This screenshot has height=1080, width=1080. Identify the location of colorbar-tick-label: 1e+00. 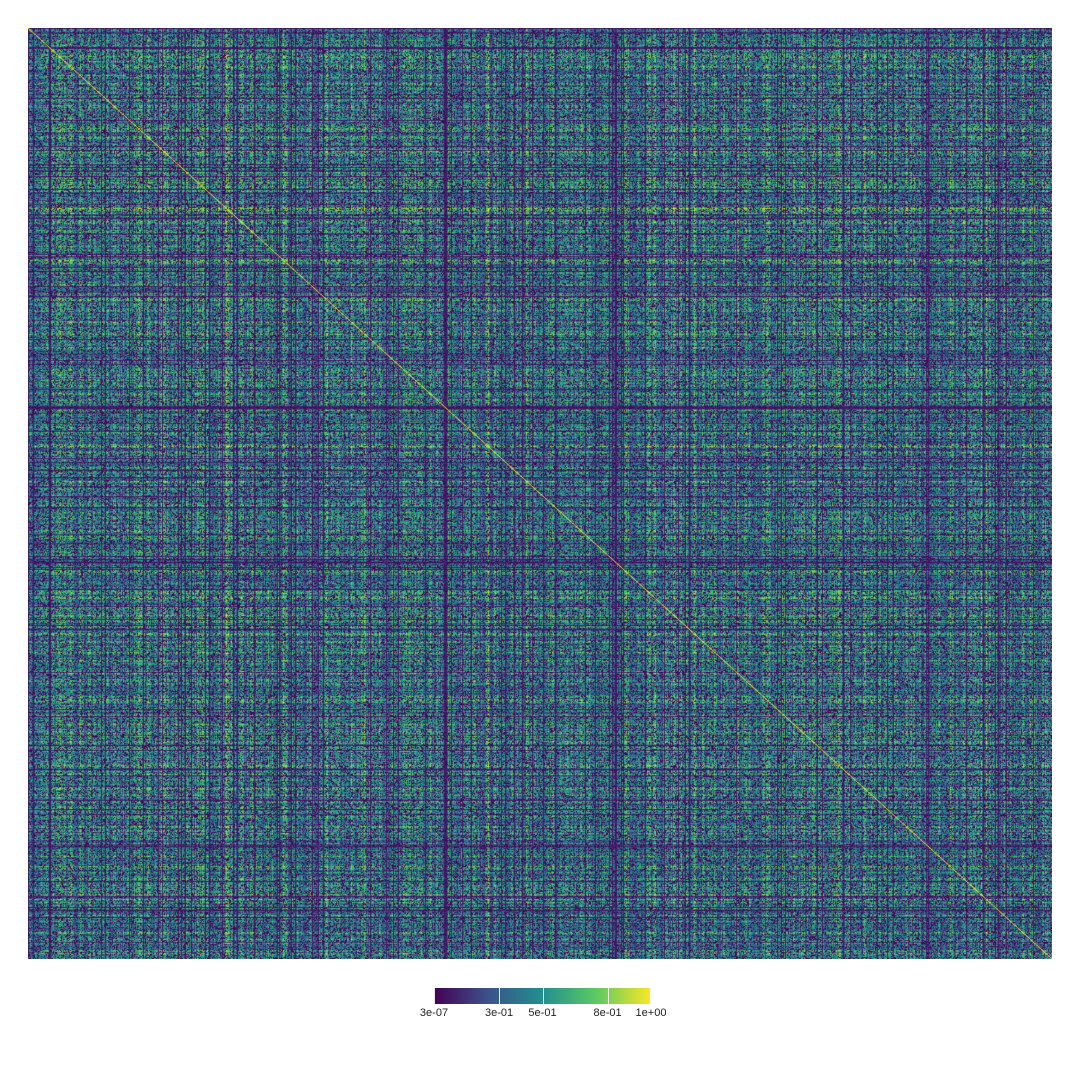
(651, 1013).